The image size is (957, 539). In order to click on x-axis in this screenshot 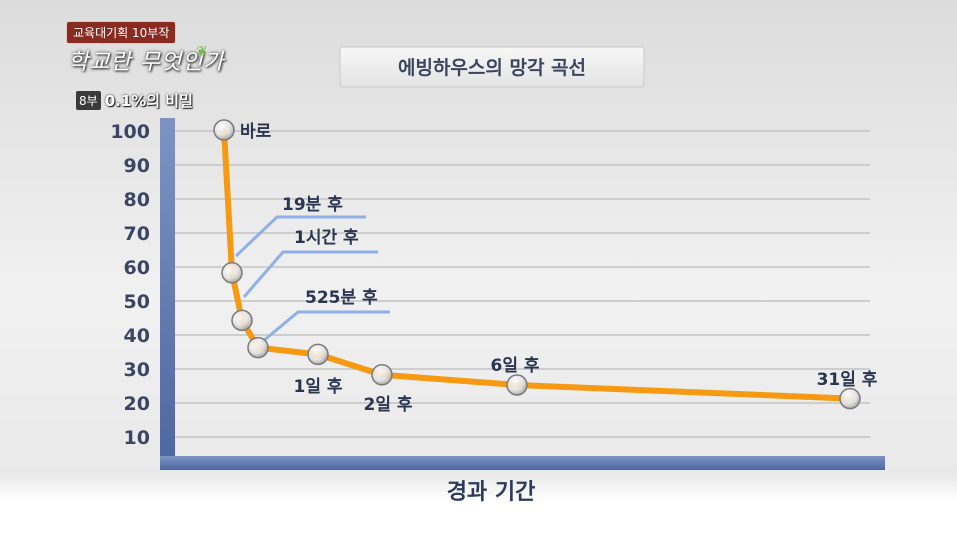, I will do `click(522, 463)`.